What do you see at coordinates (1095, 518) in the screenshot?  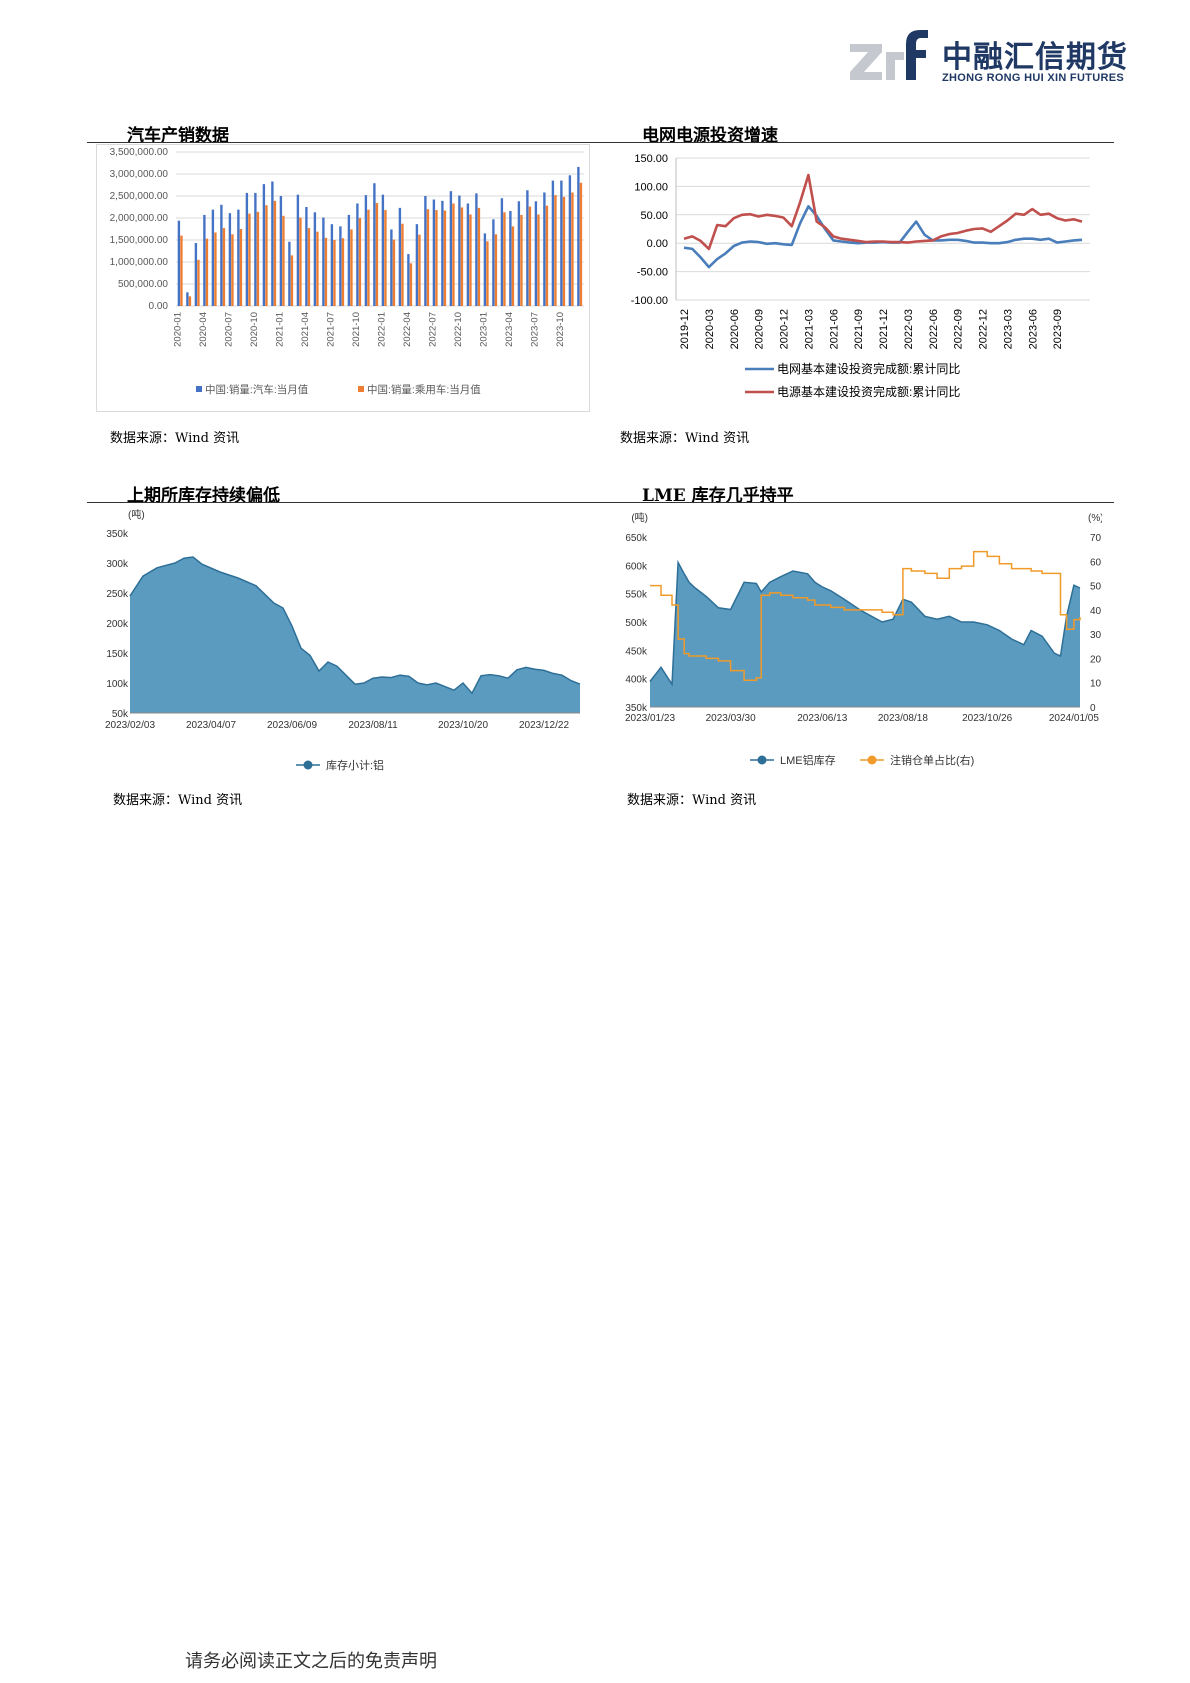 I see `y-unit-label-right: (%)` at bounding box center [1095, 518].